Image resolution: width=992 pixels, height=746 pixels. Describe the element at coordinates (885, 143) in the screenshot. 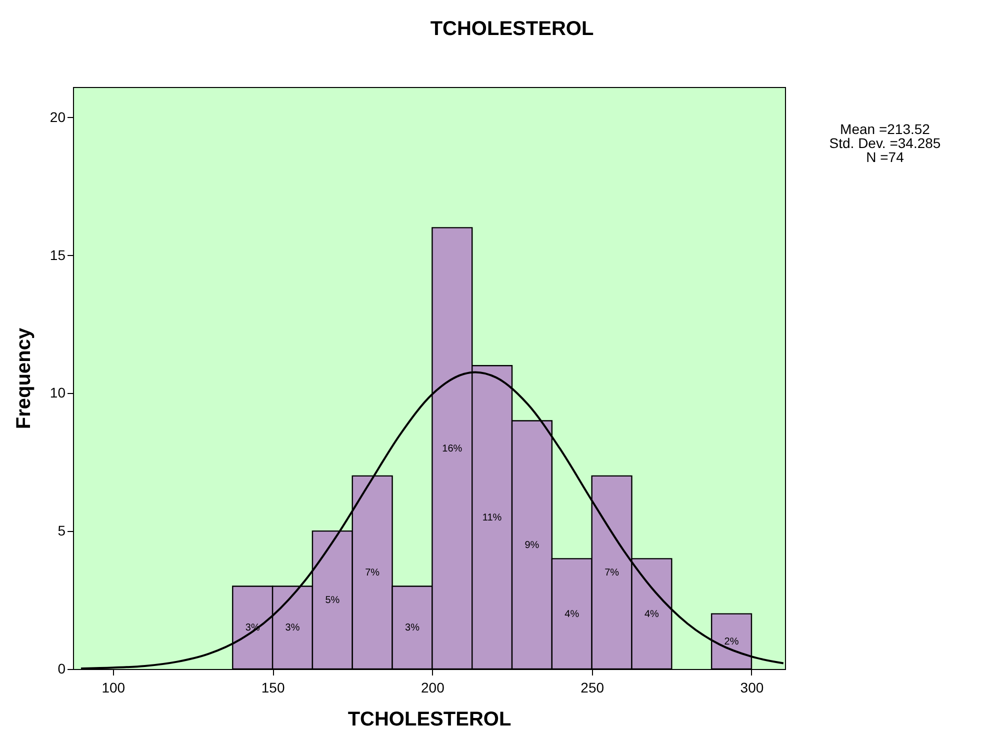

I see `text: Std. Dev. =34.285` at that location.